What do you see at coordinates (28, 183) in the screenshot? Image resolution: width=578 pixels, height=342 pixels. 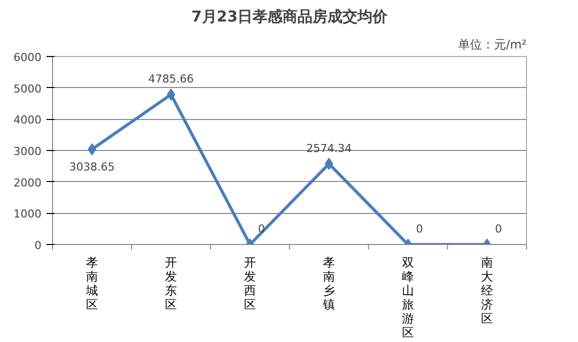 I see `y-tick-label: 2000` at bounding box center [28, 183].